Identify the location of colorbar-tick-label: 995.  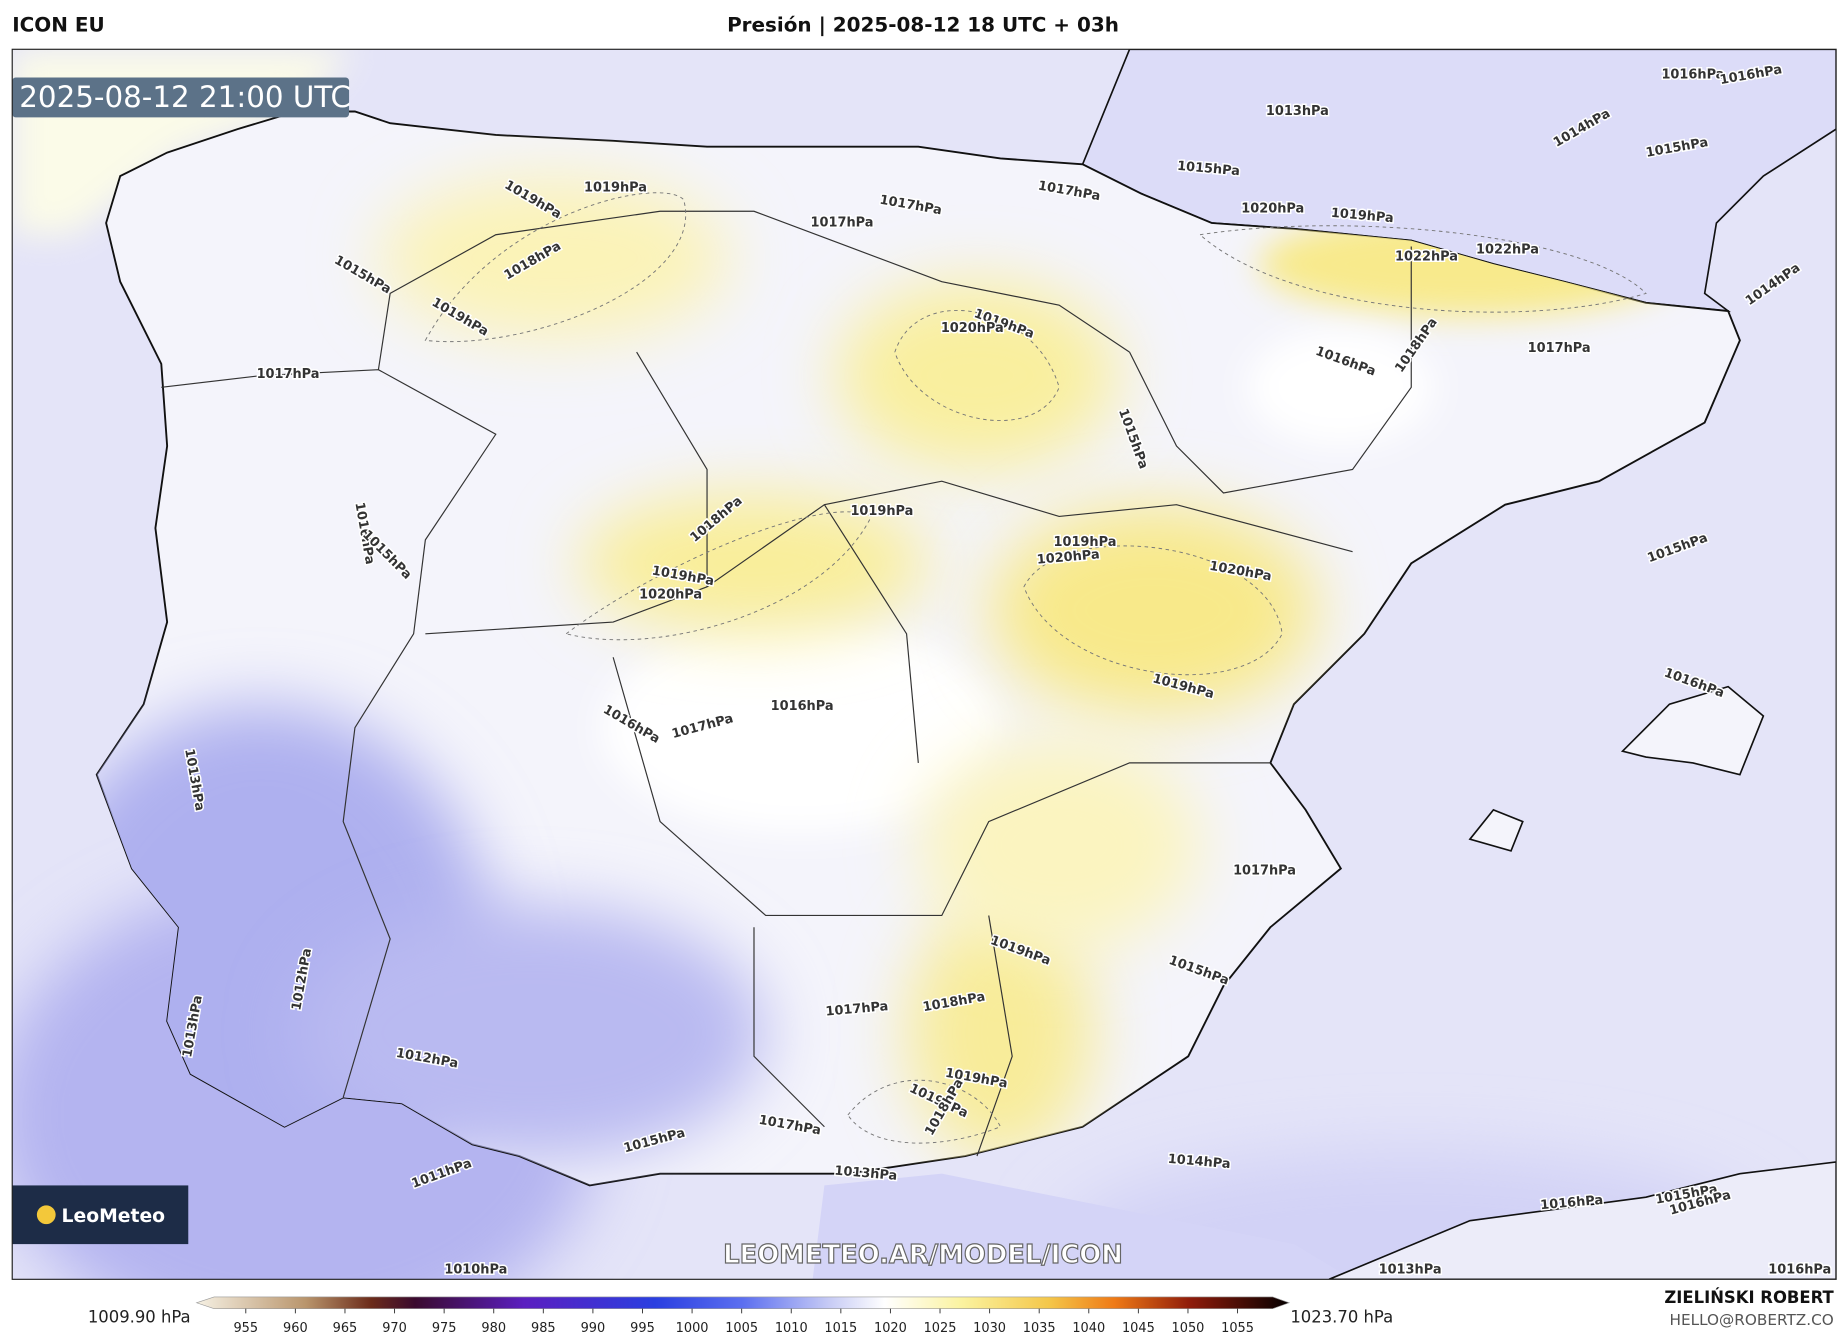
(642, 1328).